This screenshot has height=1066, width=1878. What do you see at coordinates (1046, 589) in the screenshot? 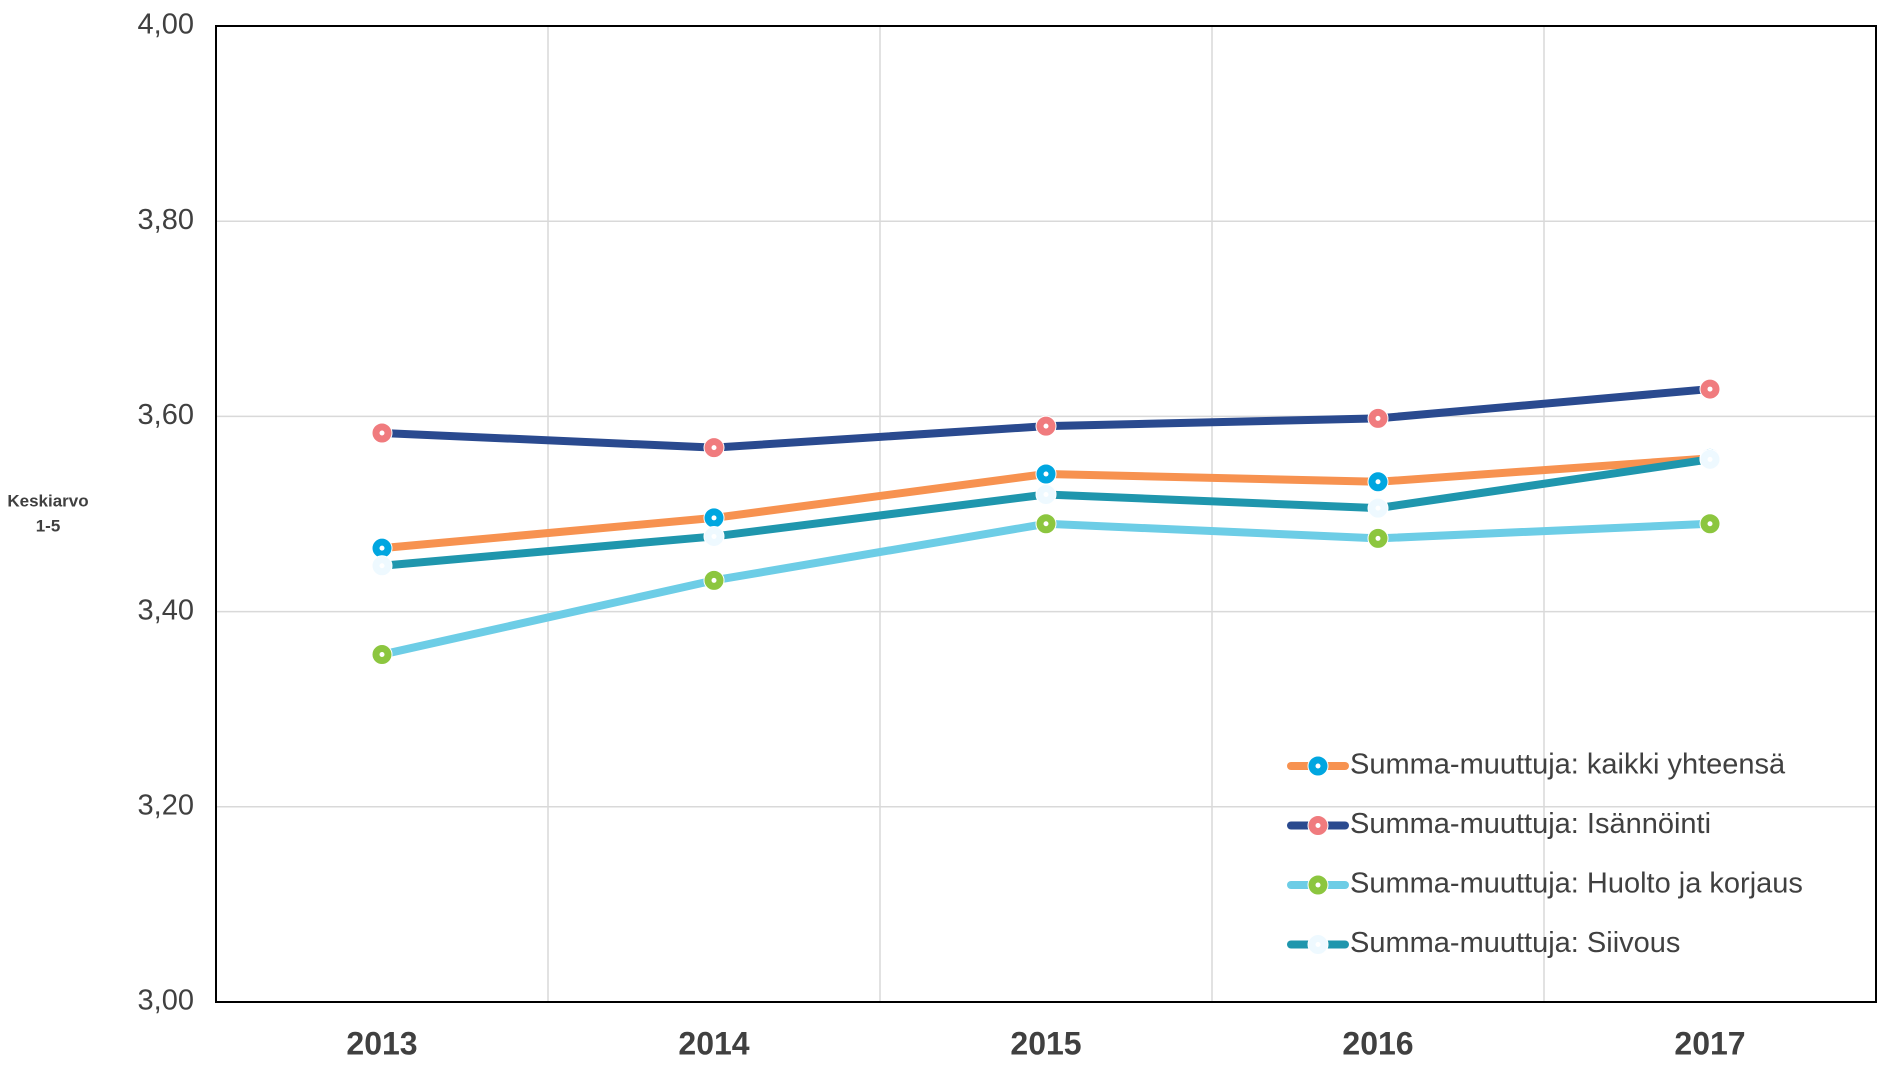
I see `series-line` at bounding box center [1046, 589].